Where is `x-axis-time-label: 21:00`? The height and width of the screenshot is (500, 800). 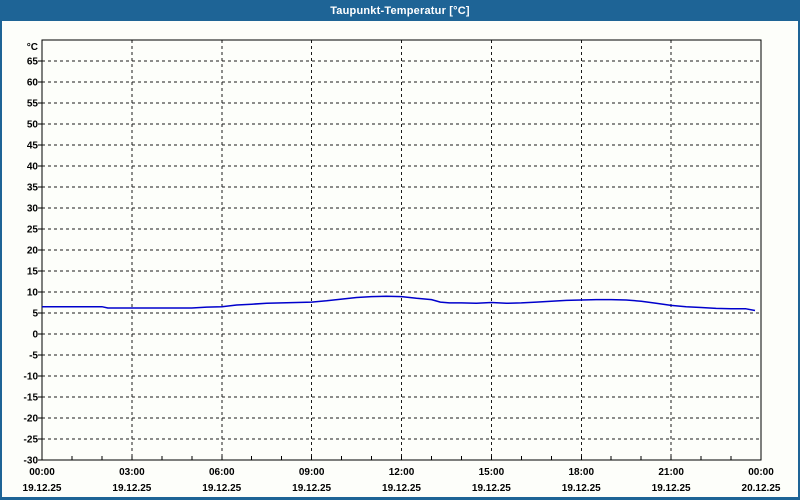
x-axis-time-label: 21:00 is located at coordinates (671, 472).